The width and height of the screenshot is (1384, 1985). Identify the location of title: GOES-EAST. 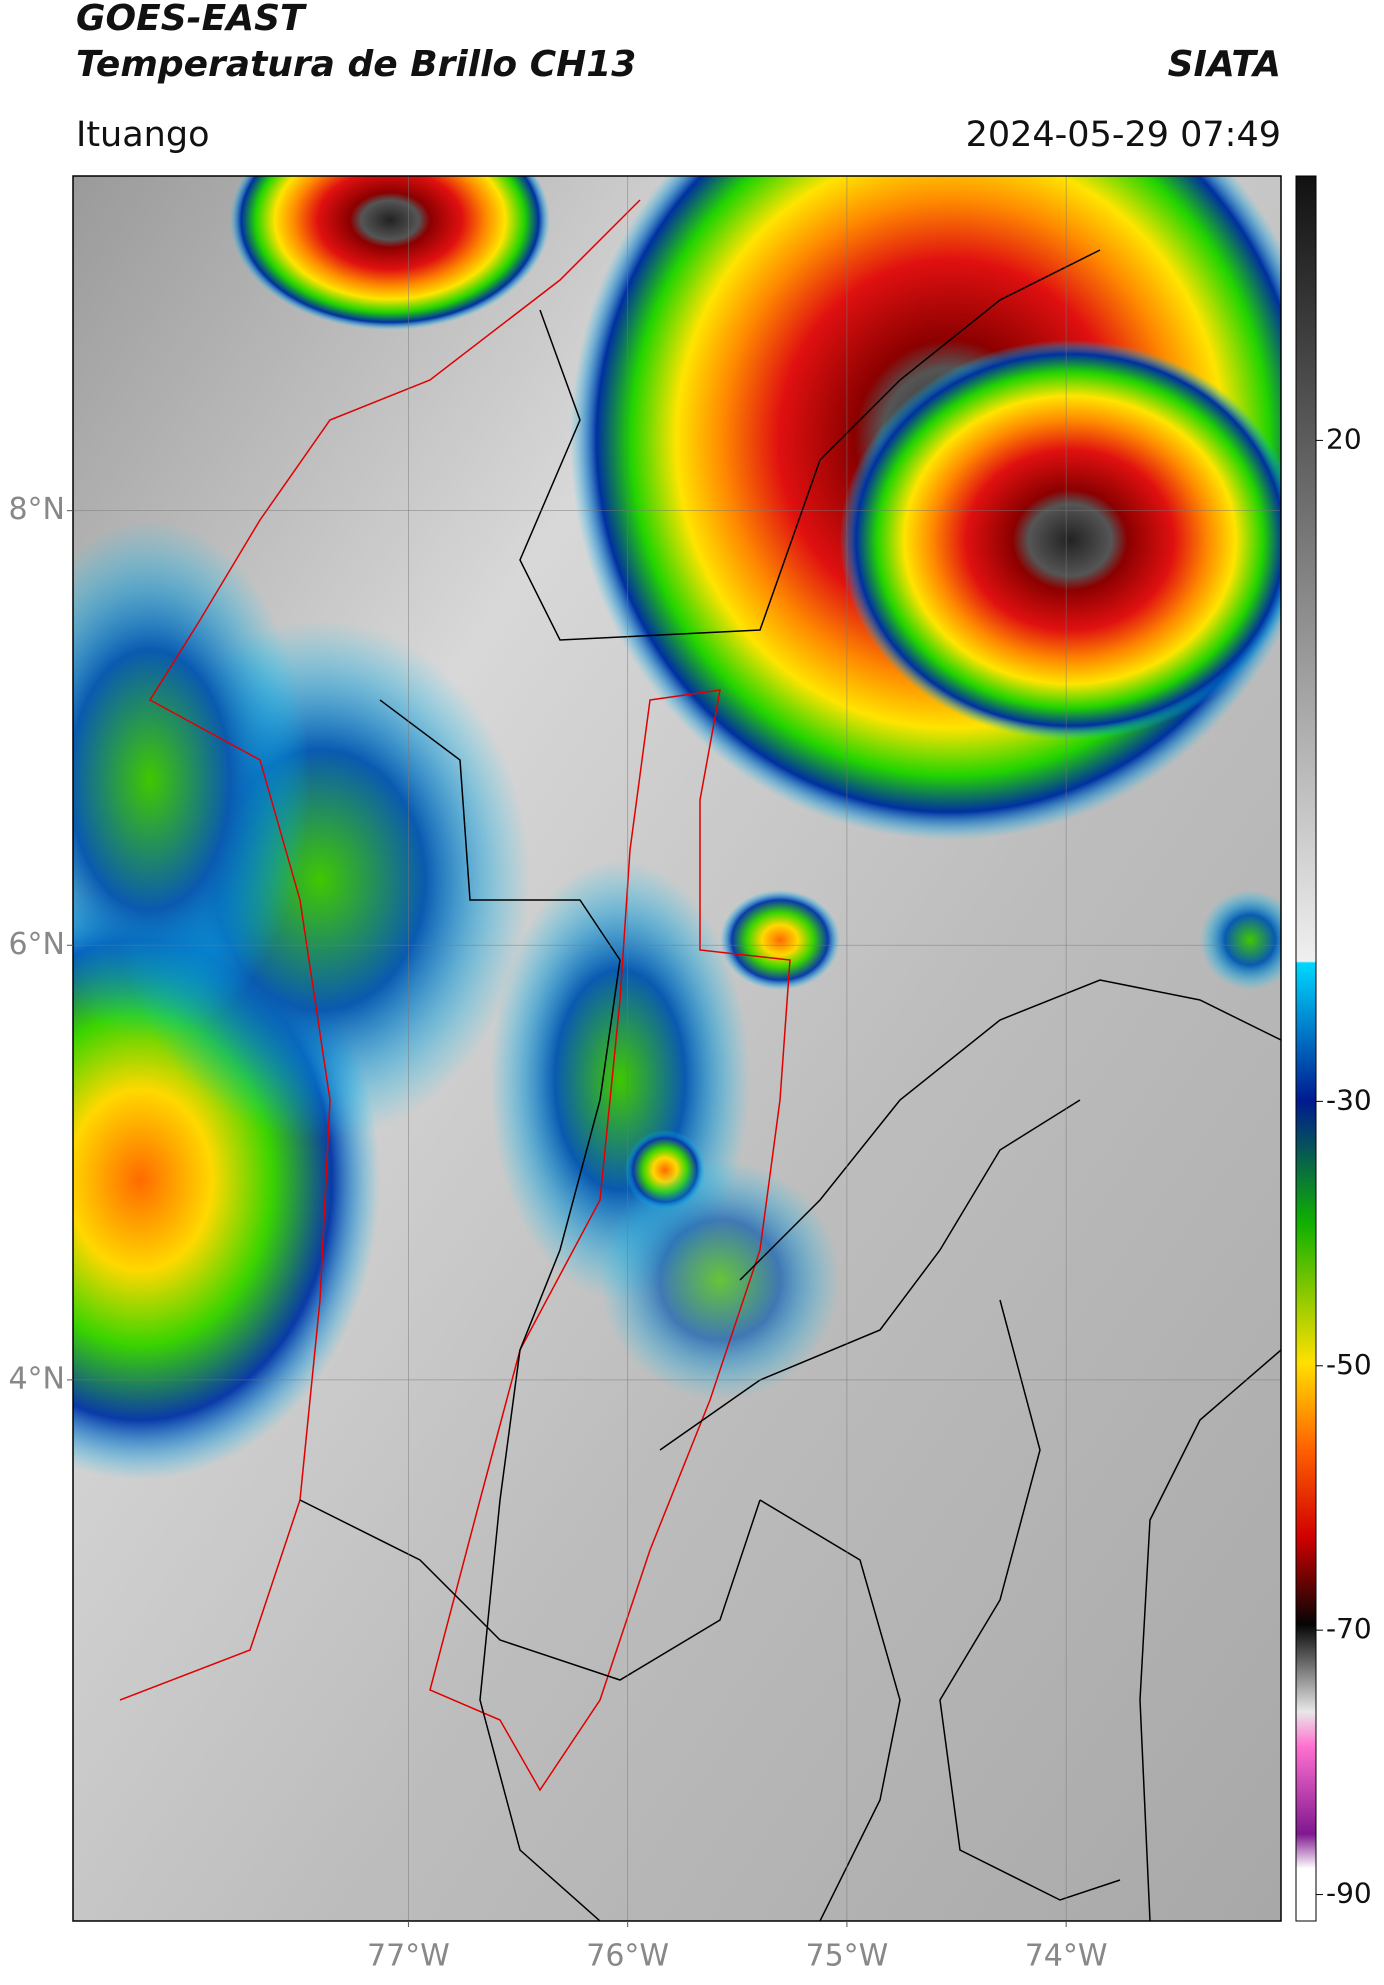
(191, 19).